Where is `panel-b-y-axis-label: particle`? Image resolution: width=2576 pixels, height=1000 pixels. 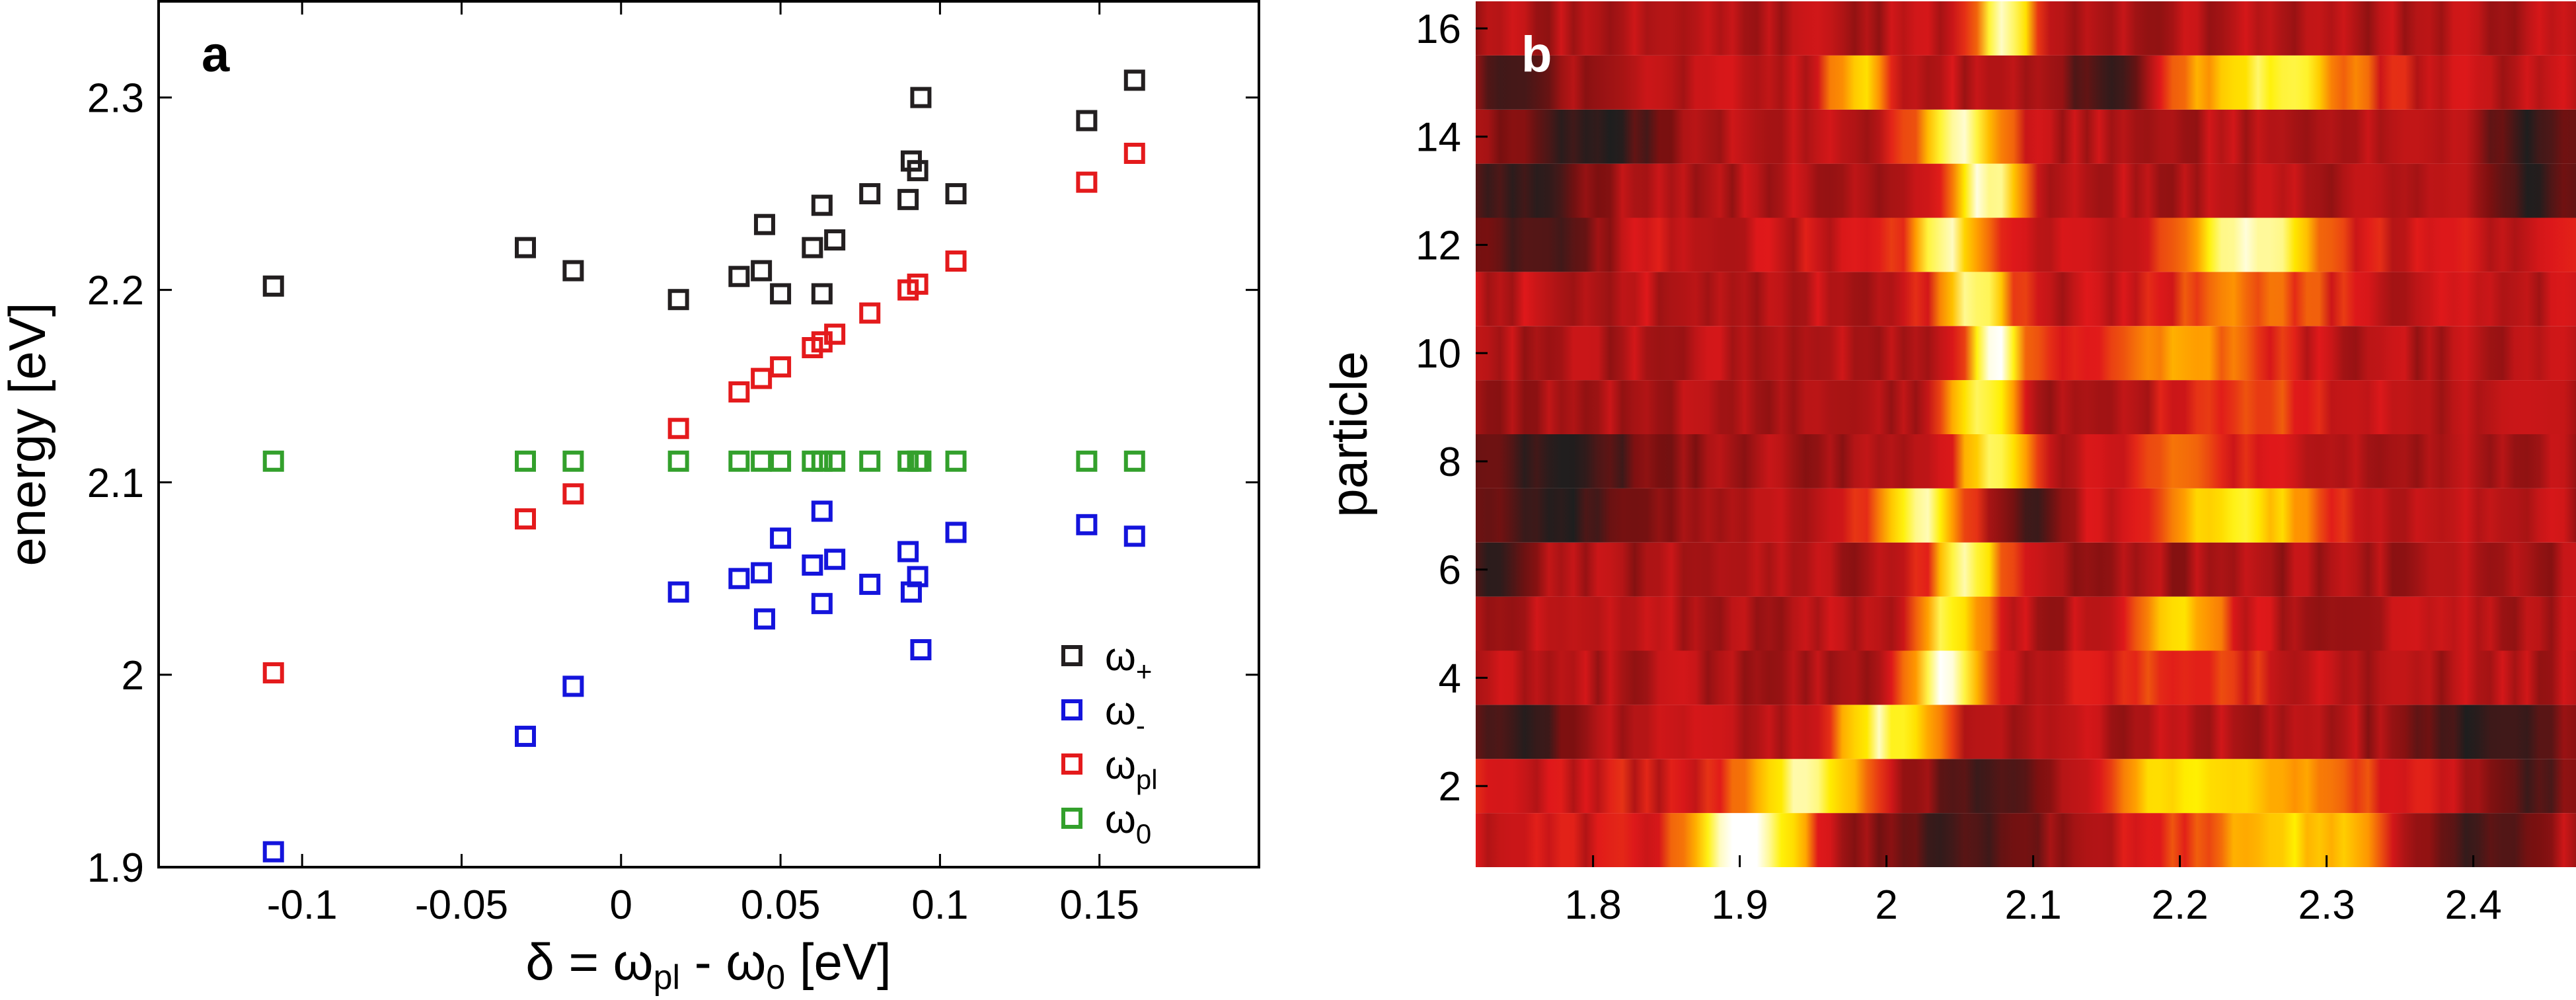
panel-b-y-axis-label: particle is located at coordinates (1349, 434).